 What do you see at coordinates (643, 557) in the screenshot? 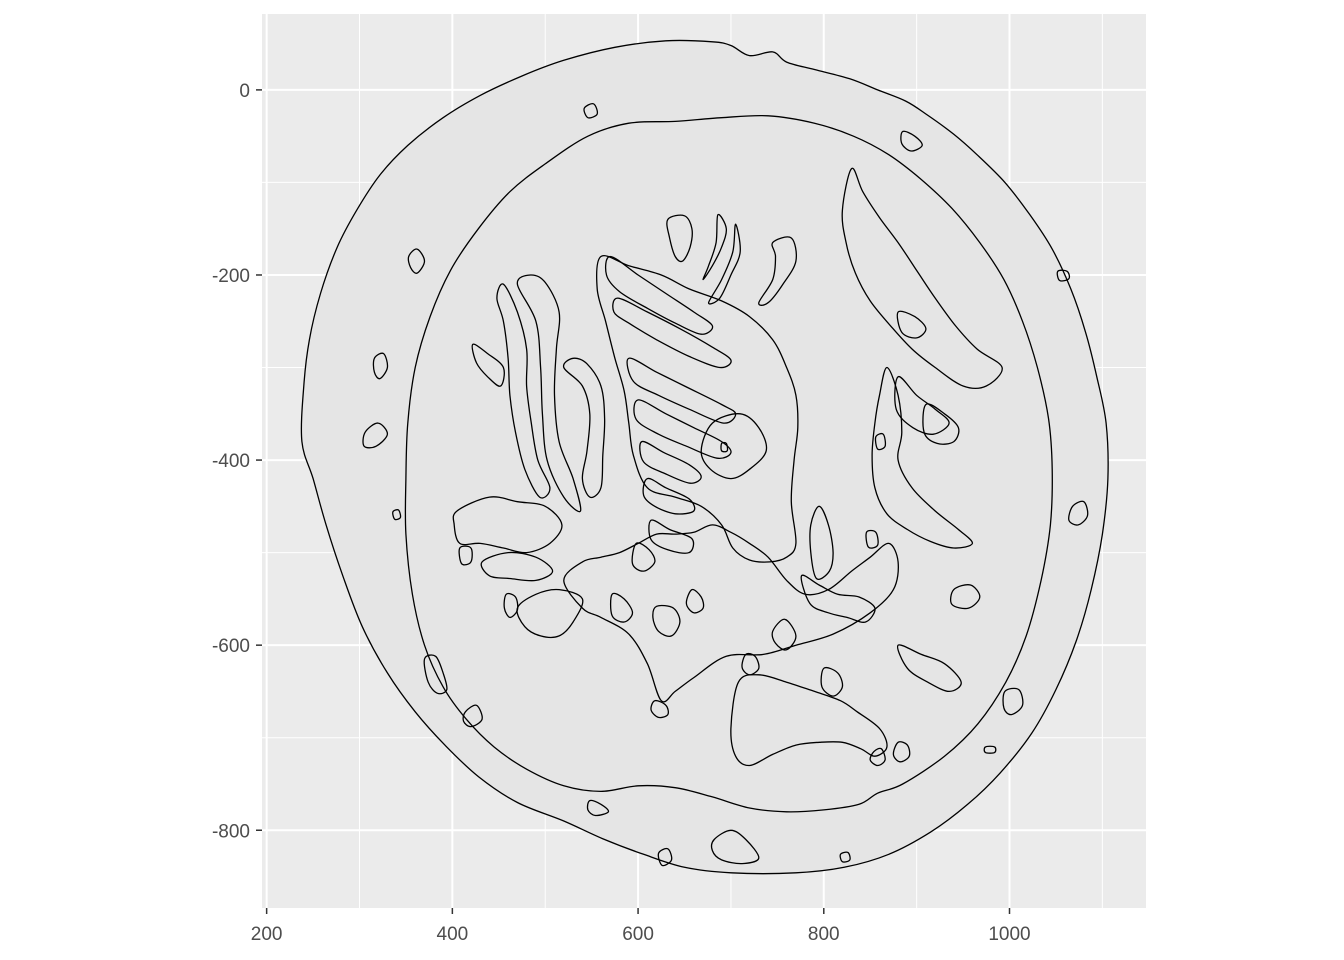
I see `contour-blob-s` at bounding box center [643, 557].